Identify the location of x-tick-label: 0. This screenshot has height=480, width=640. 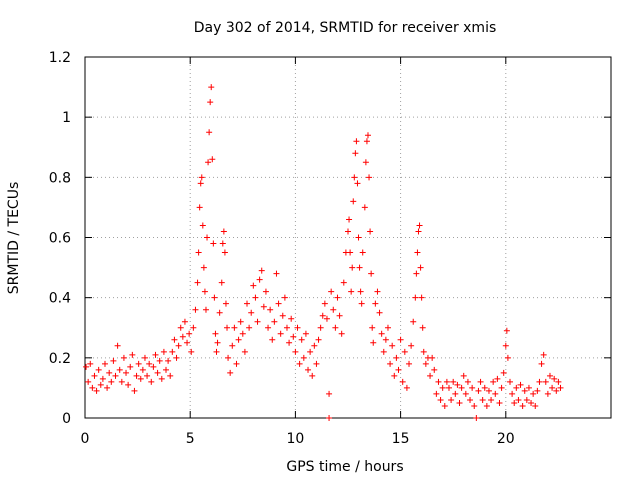
(85, 439).